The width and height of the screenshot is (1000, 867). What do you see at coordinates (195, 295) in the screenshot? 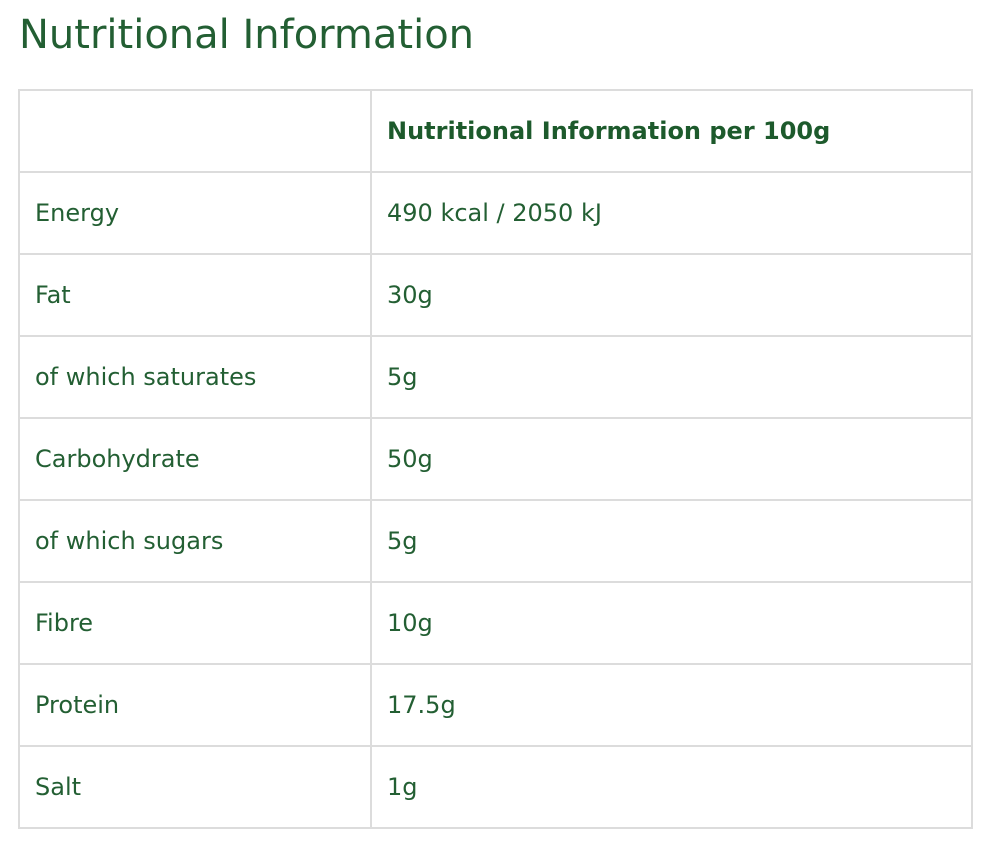
I see `nutrient-label: Fat` at bounding box center [195, 295].